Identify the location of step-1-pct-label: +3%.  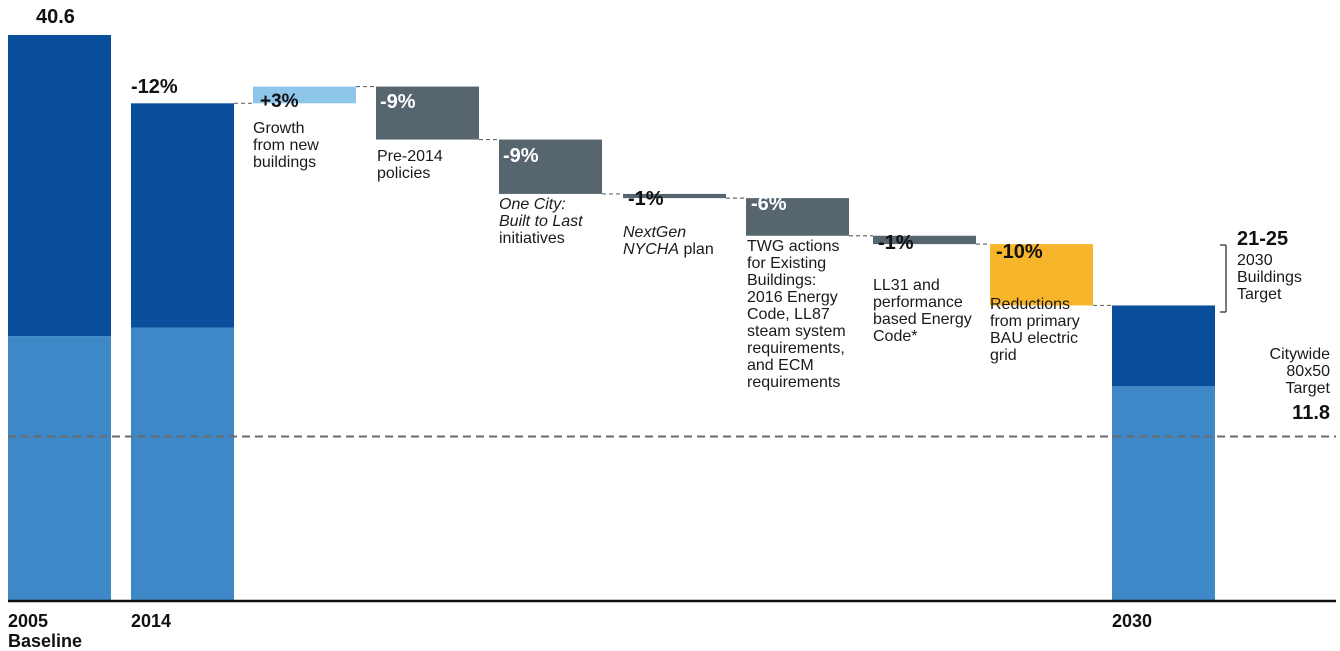
(279, 101).